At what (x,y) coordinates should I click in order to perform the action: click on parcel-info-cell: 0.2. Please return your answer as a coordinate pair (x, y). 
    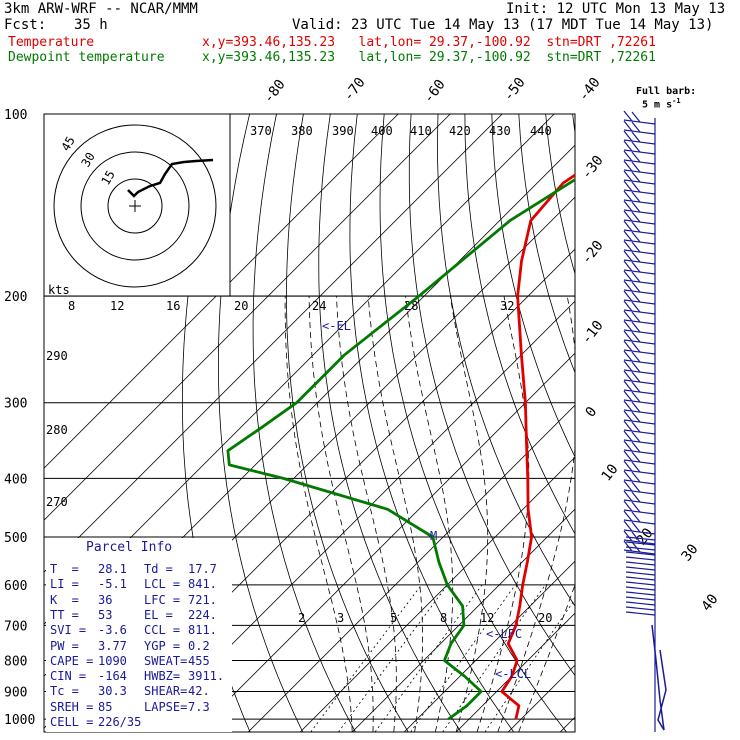
    Looking at the image, I should click on (199, 645).